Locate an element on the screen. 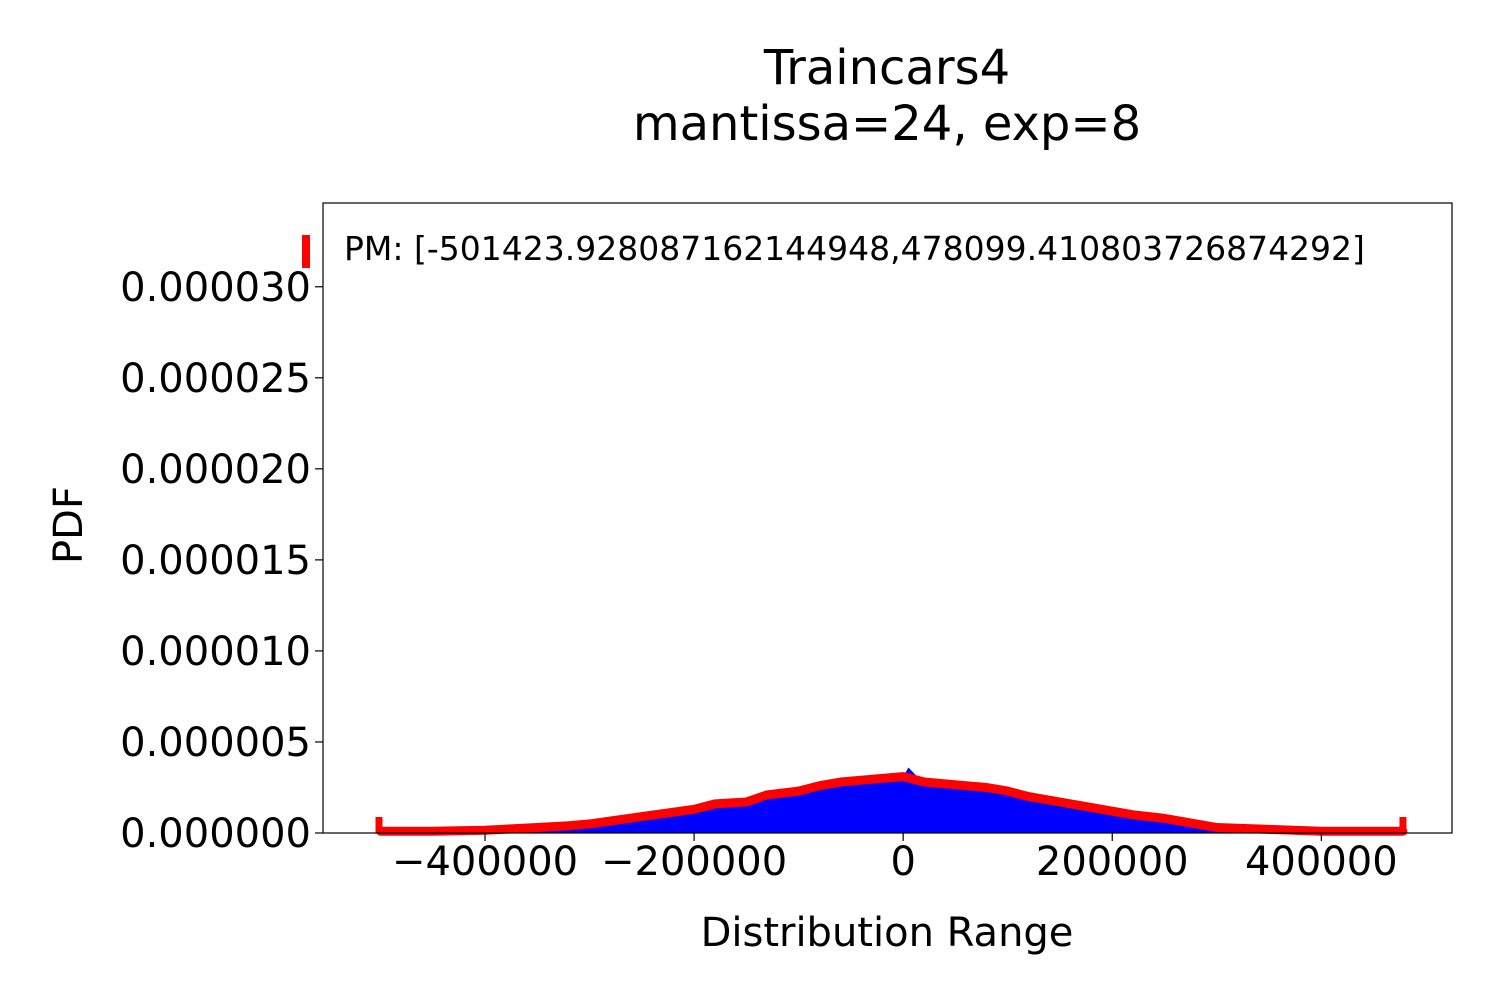  x-tick-label: −400000 is located at coordinates (485, 862).